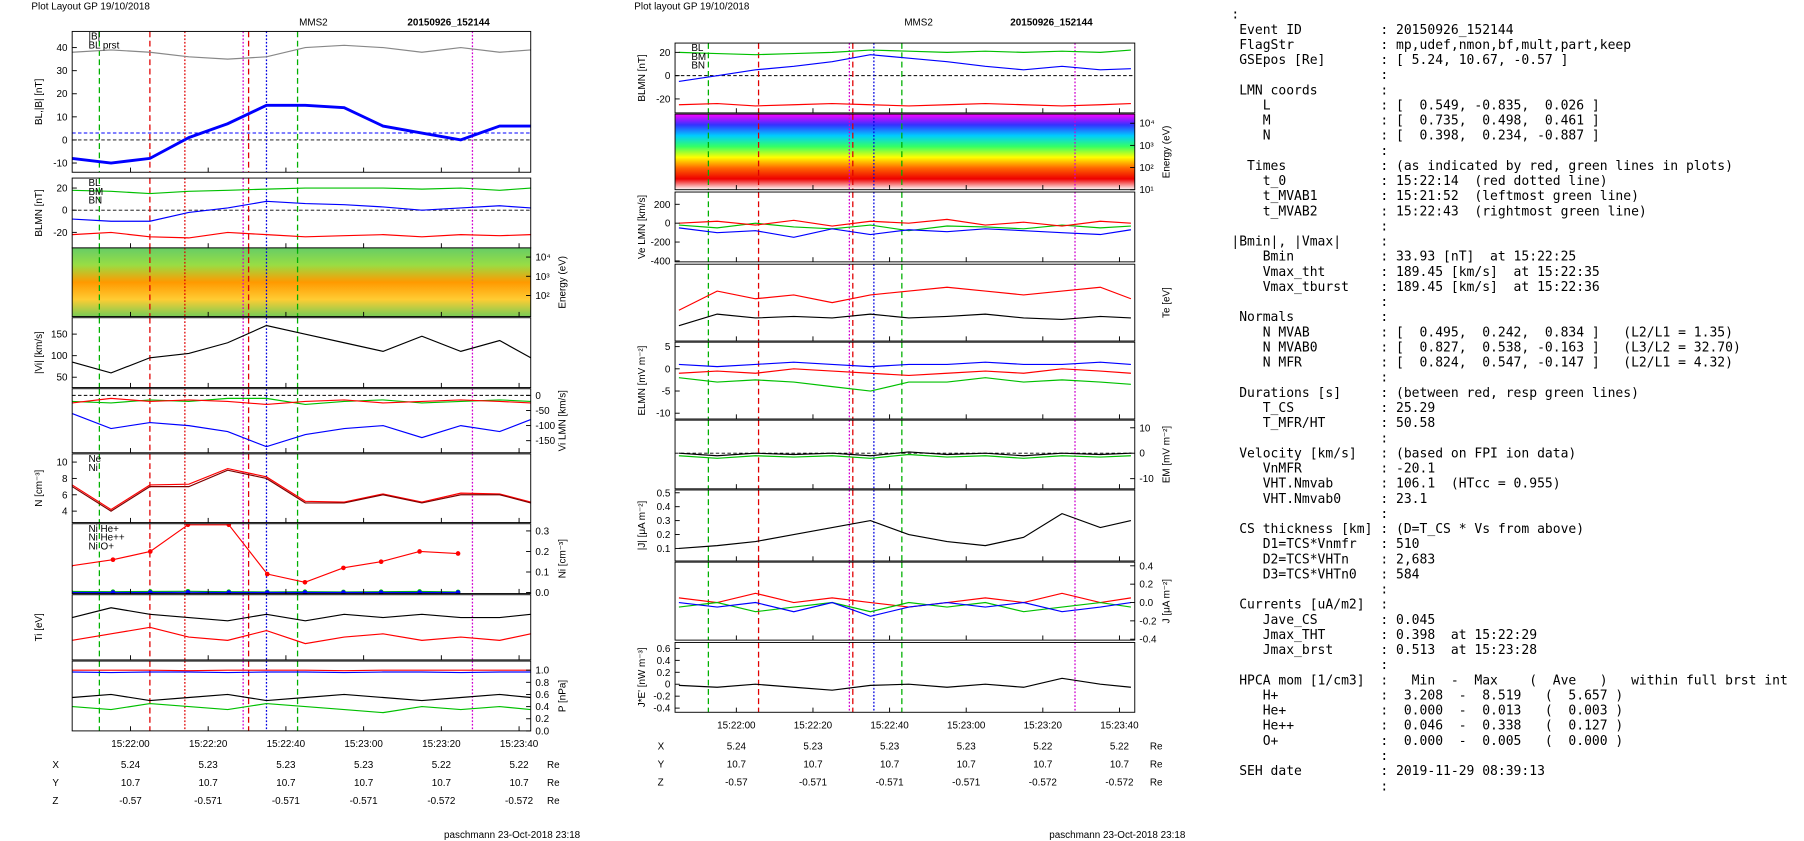 This screenshot has height=841, width=1804. I want to click on legend-entry: Ni He++, so click(106, 538).